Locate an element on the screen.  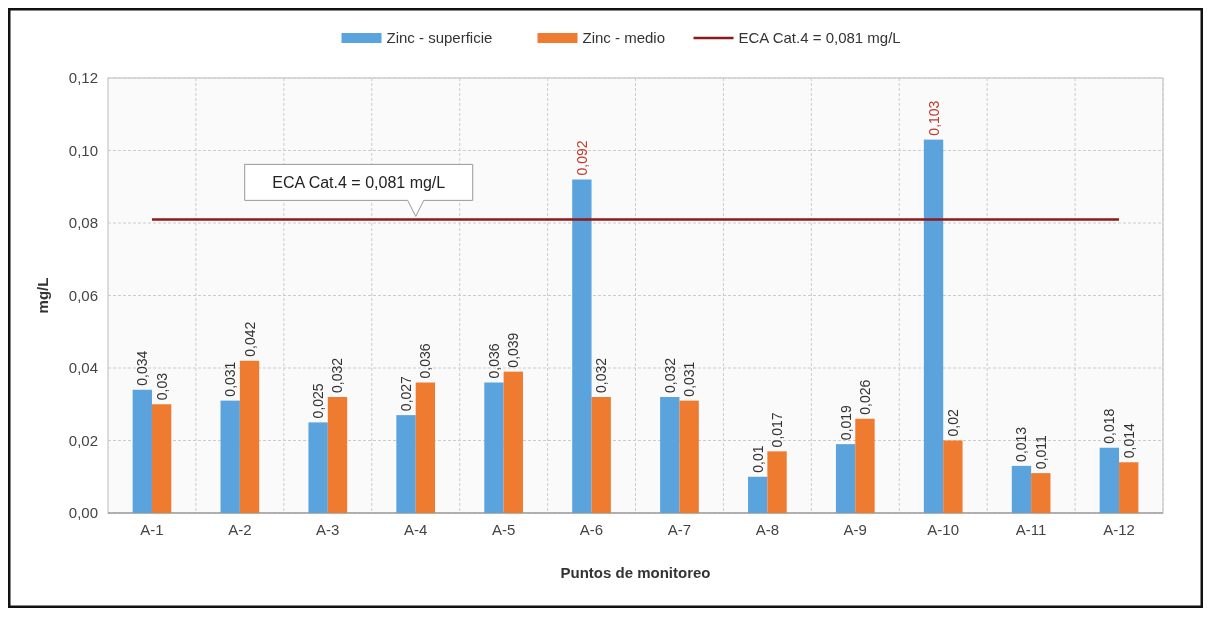
y-tick-label: 0,10 is located at coordinates (83, 150).